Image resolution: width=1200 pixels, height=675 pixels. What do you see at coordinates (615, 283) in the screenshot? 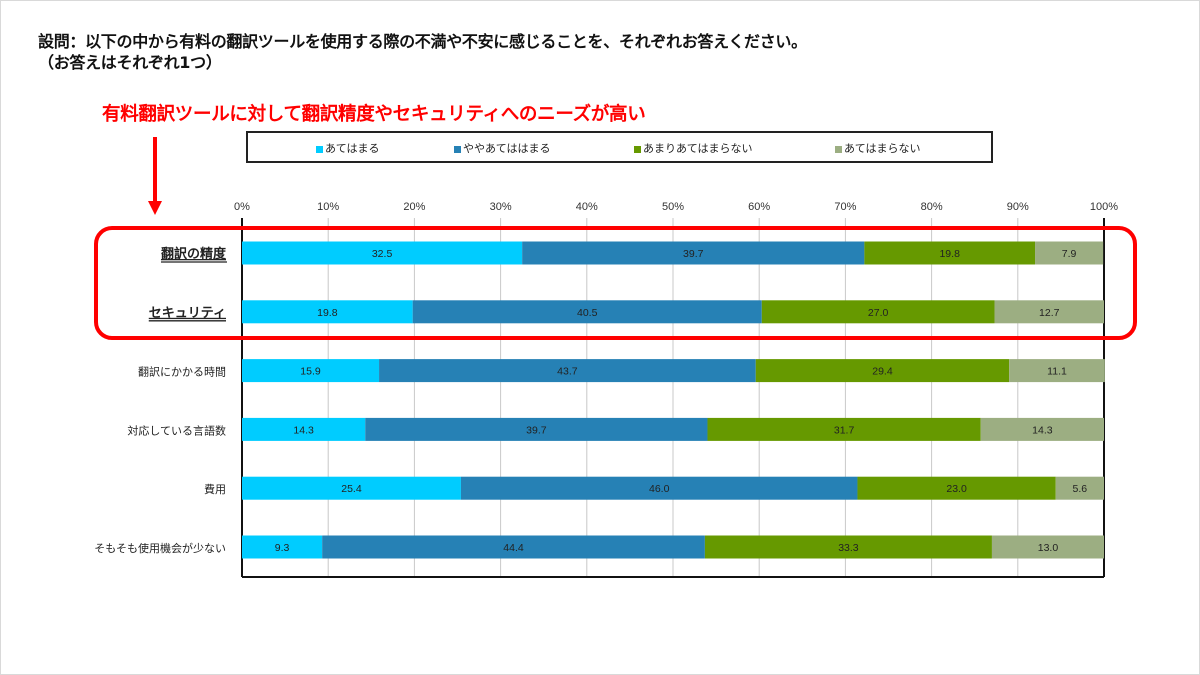
I see `highlight-box` at bounding box center [615, 283].